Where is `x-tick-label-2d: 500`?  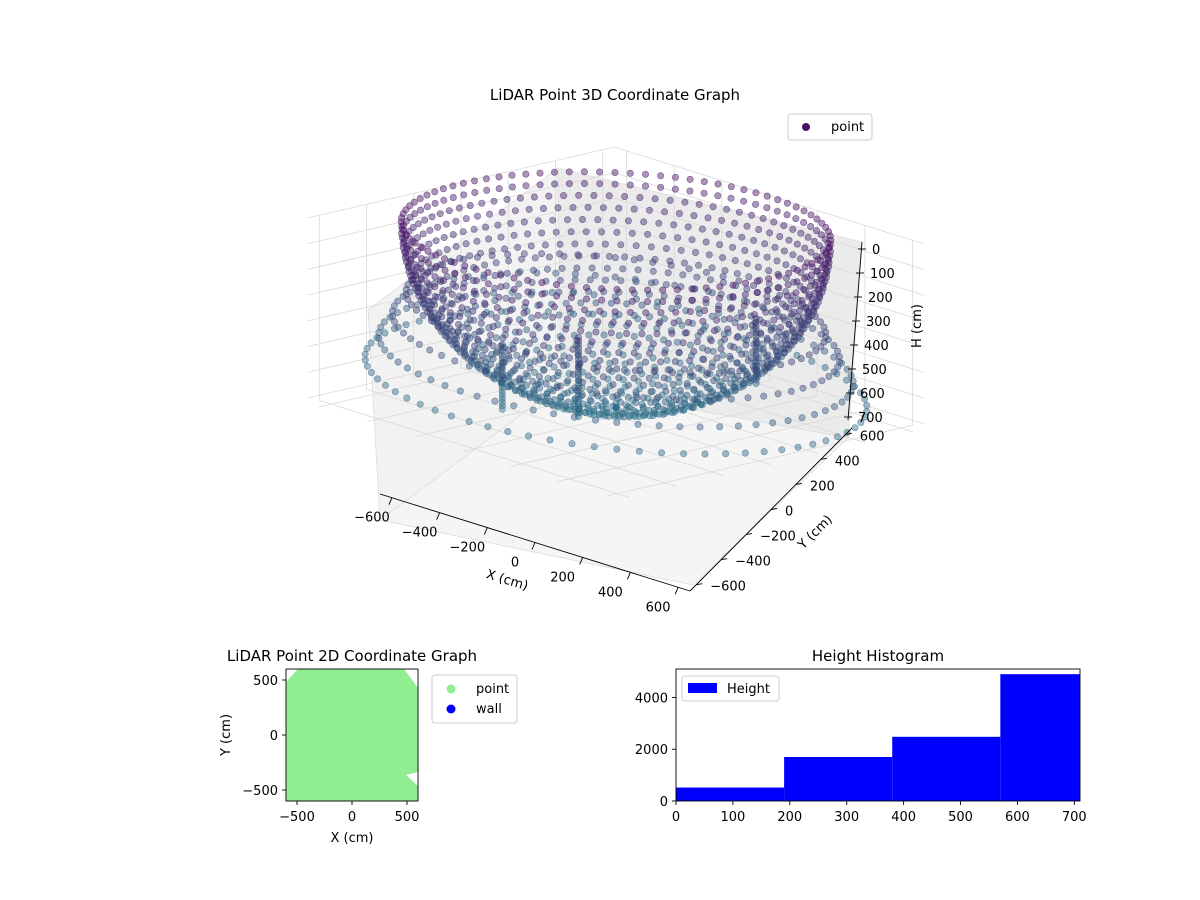
x-tick-label-2d: 500 is located at coordinates (407, 817).